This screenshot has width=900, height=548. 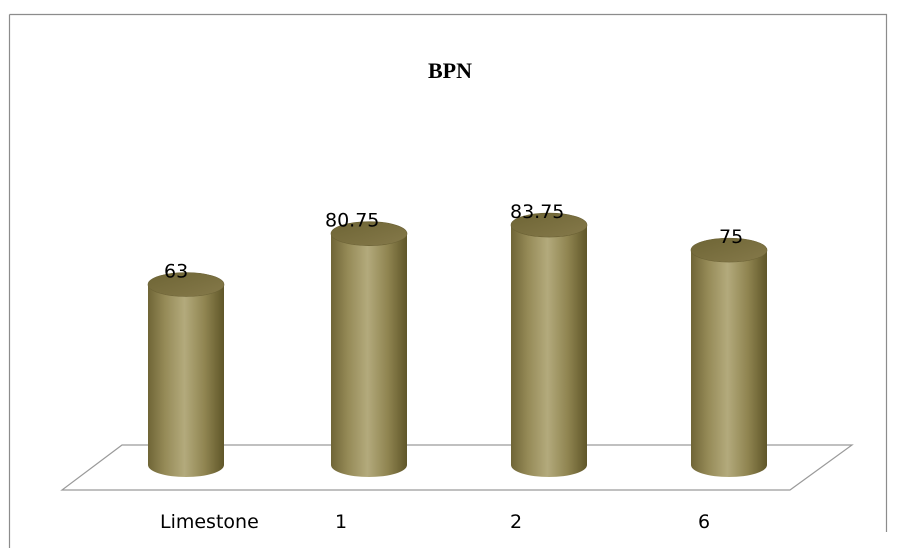 I want to click on value-labels-group: 63 80.75 83.75 75, so click(x=453, y=241).